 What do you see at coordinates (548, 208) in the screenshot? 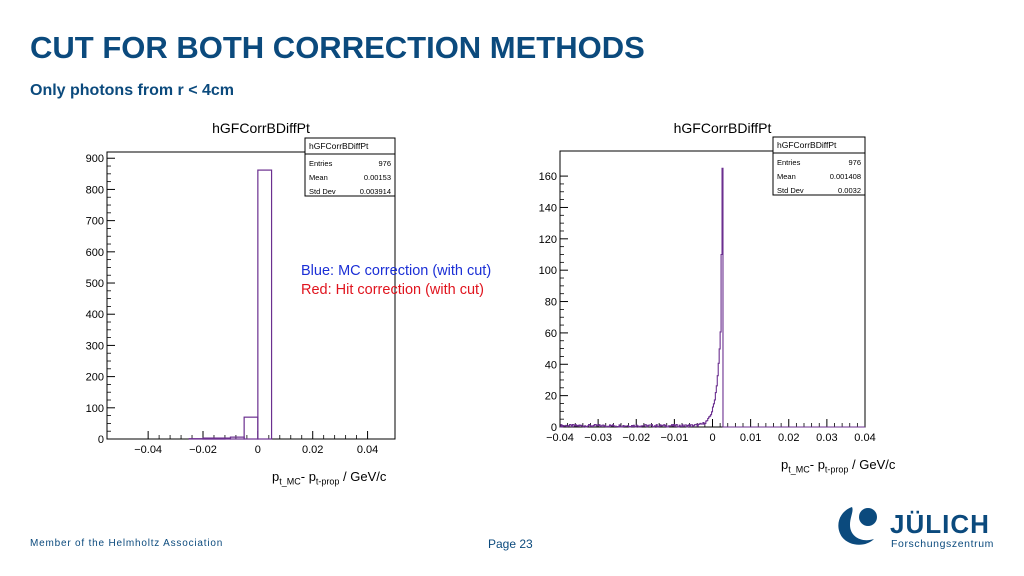
I see `right-ytick-label: 140` at bounding box center [548, 208].